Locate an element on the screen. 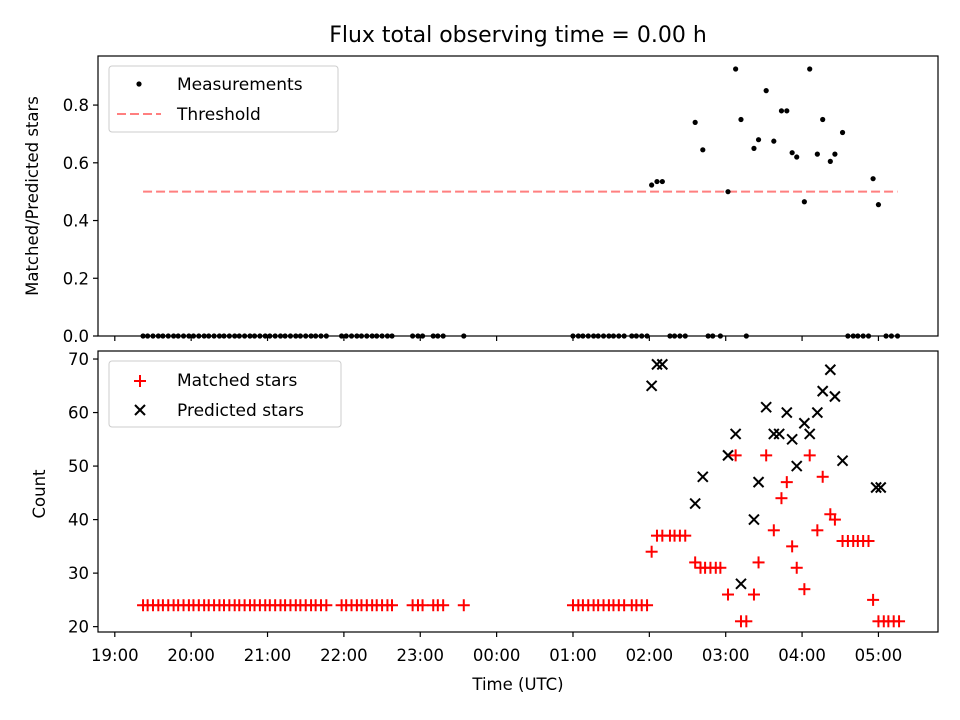 The image size is (960, 720). count-legend-box is located at coordinates (225, 394).